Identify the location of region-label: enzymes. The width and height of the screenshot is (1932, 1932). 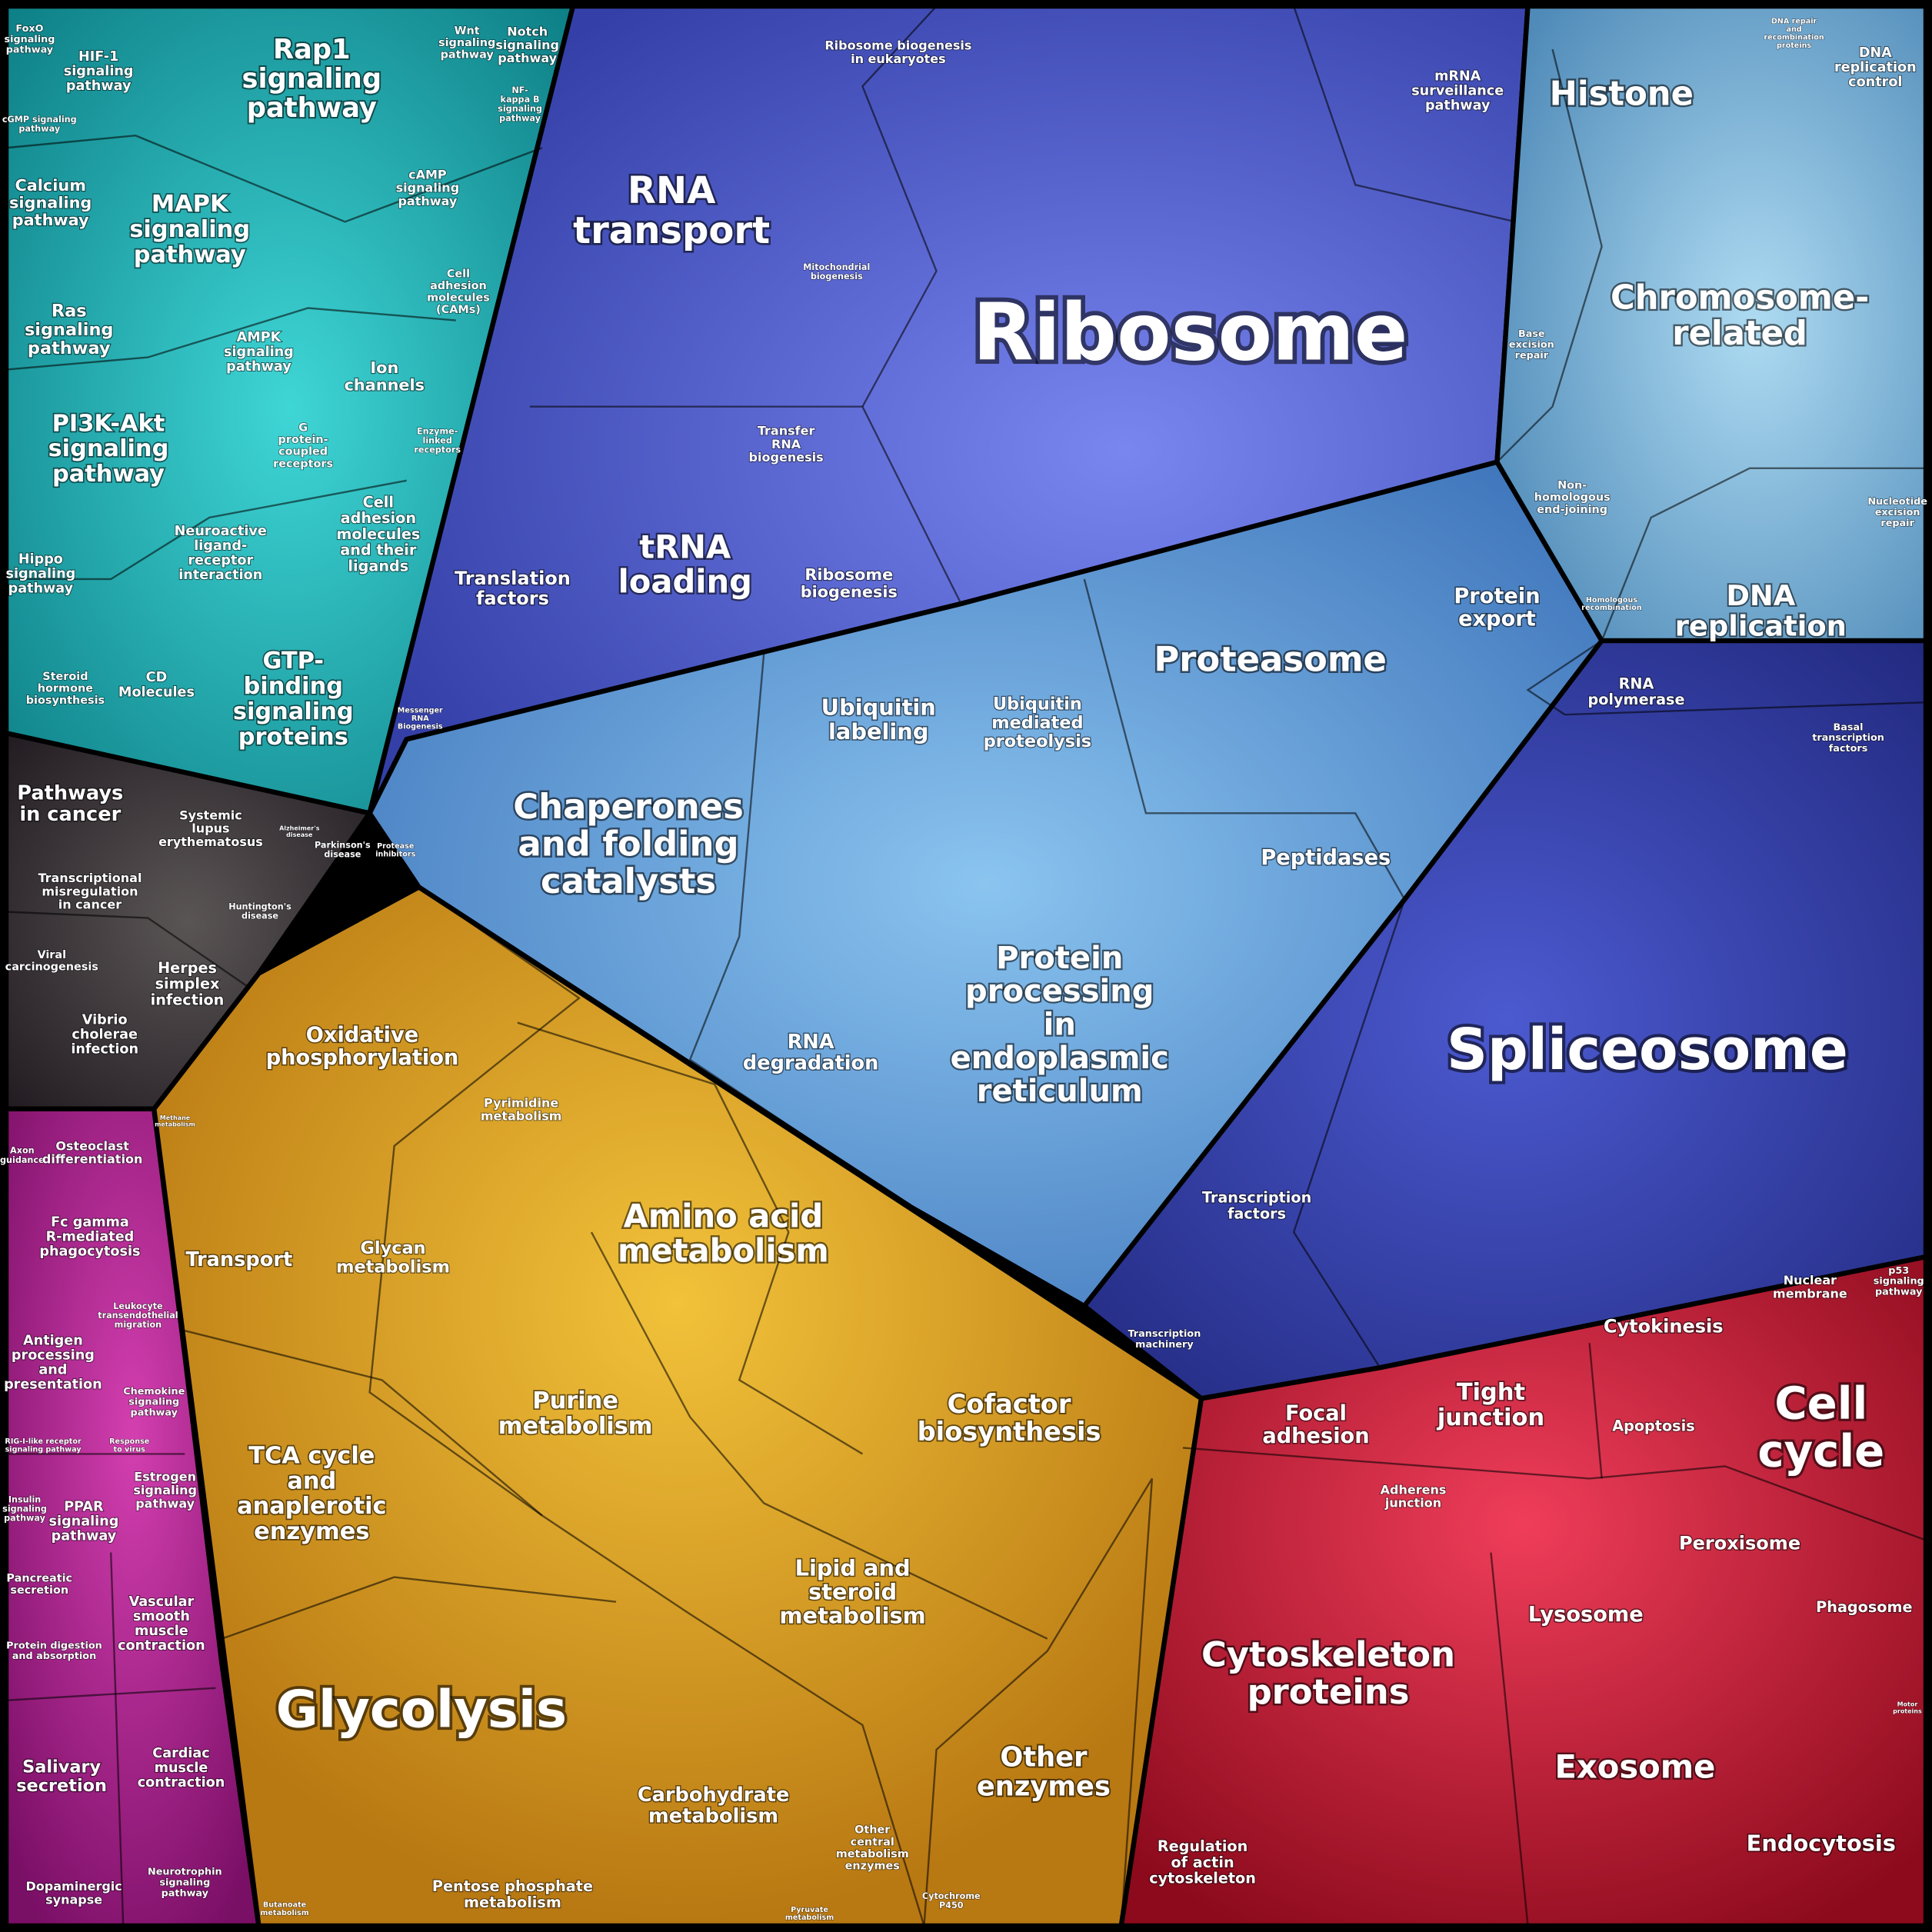
(1044, 1786).